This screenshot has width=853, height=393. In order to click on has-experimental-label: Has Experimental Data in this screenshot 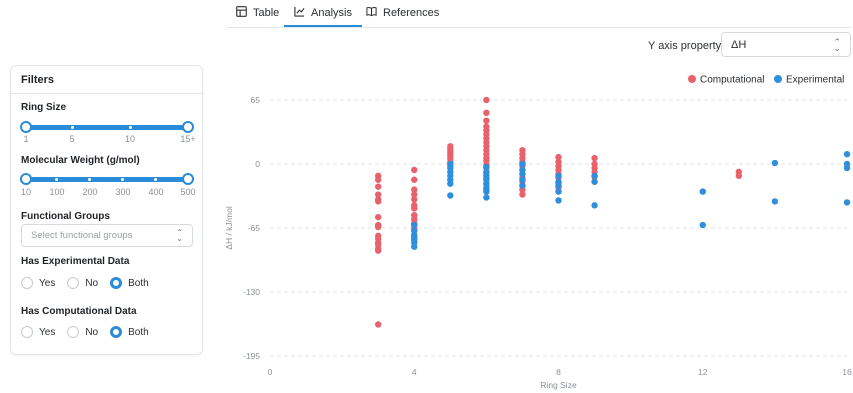, I will do `click(75, 261)`.